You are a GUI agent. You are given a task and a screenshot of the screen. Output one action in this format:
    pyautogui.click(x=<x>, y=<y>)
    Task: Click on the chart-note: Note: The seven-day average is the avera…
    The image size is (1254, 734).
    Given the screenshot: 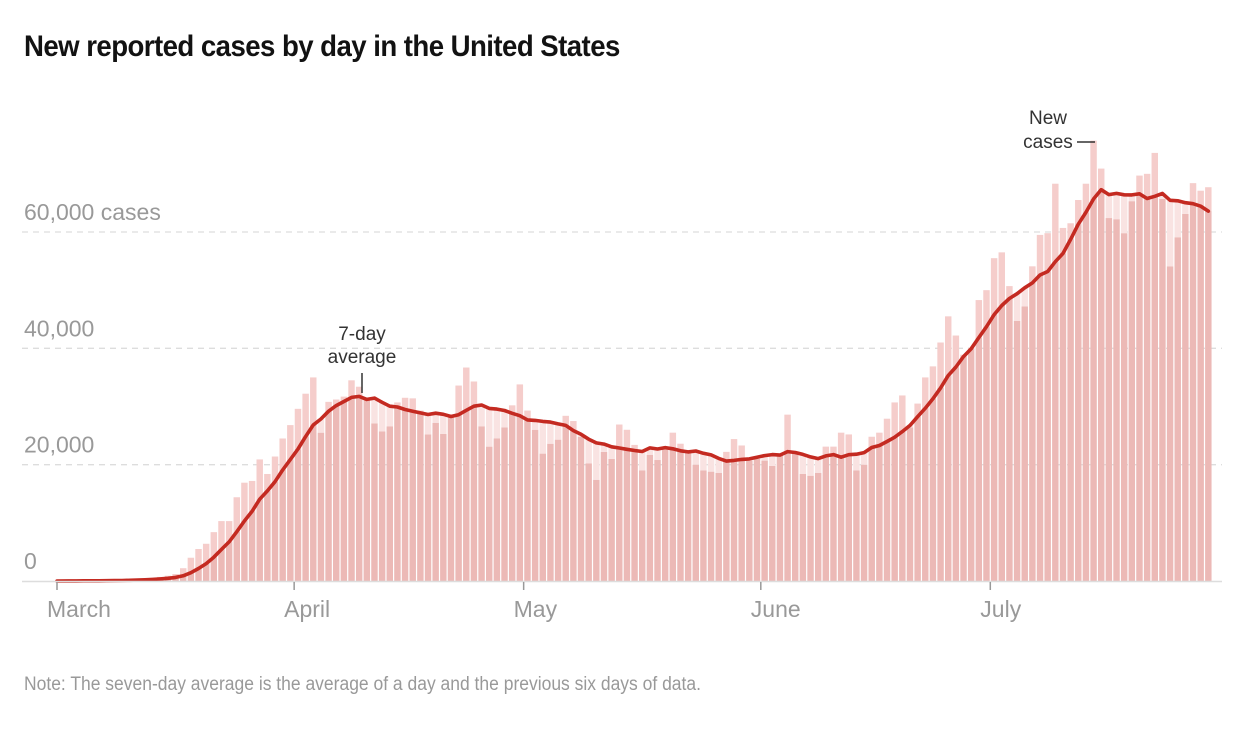 What is the action you would take?
    pyautogui.click(x=362, y=684)
    